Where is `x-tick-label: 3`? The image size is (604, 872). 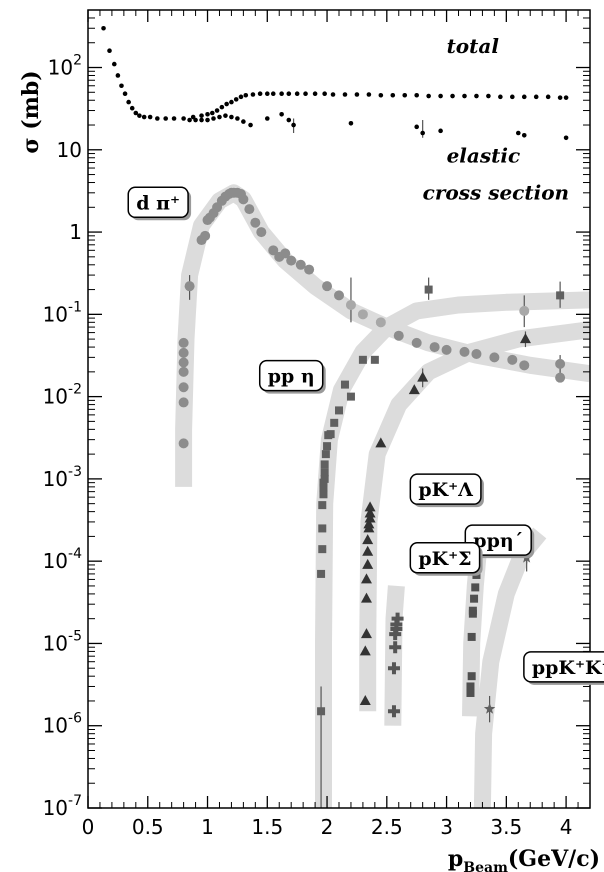 x-tick-label: 3 is located at coordinates (446, 827).